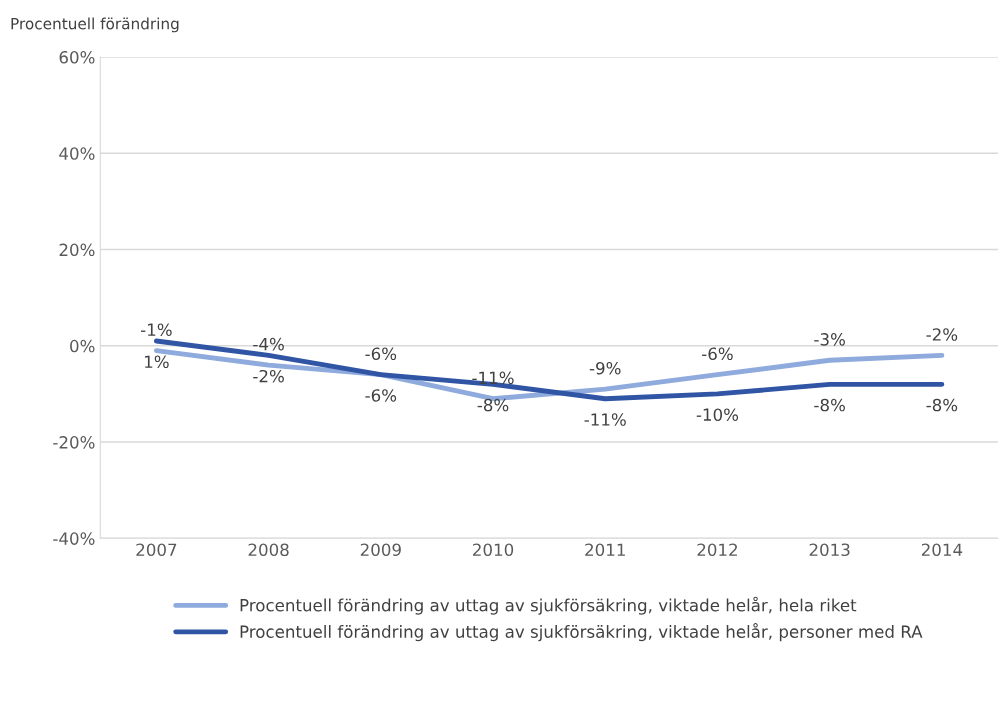 This screenshot has width=1003, height=713. Describe the element at coordinates (74, 538) in the screenshot. I see `y-tick-label: -40%` at that location.